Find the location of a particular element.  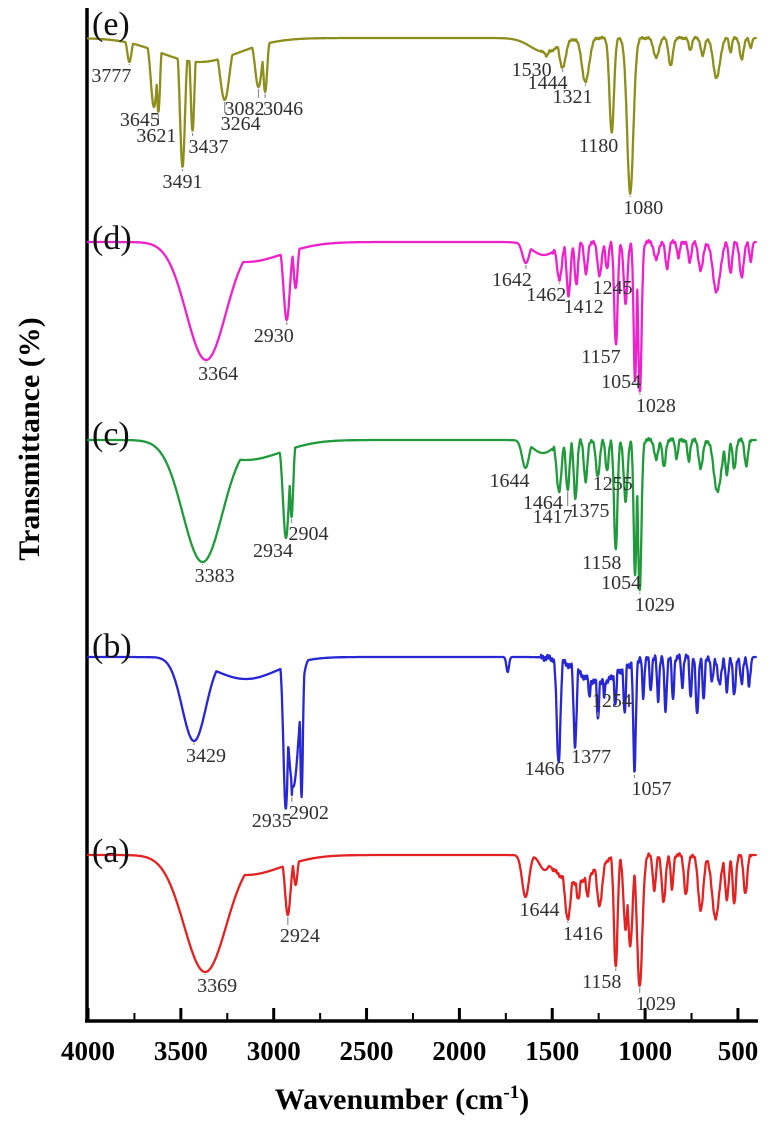

spectrum-curve-a is located at coordinates (421, 919).